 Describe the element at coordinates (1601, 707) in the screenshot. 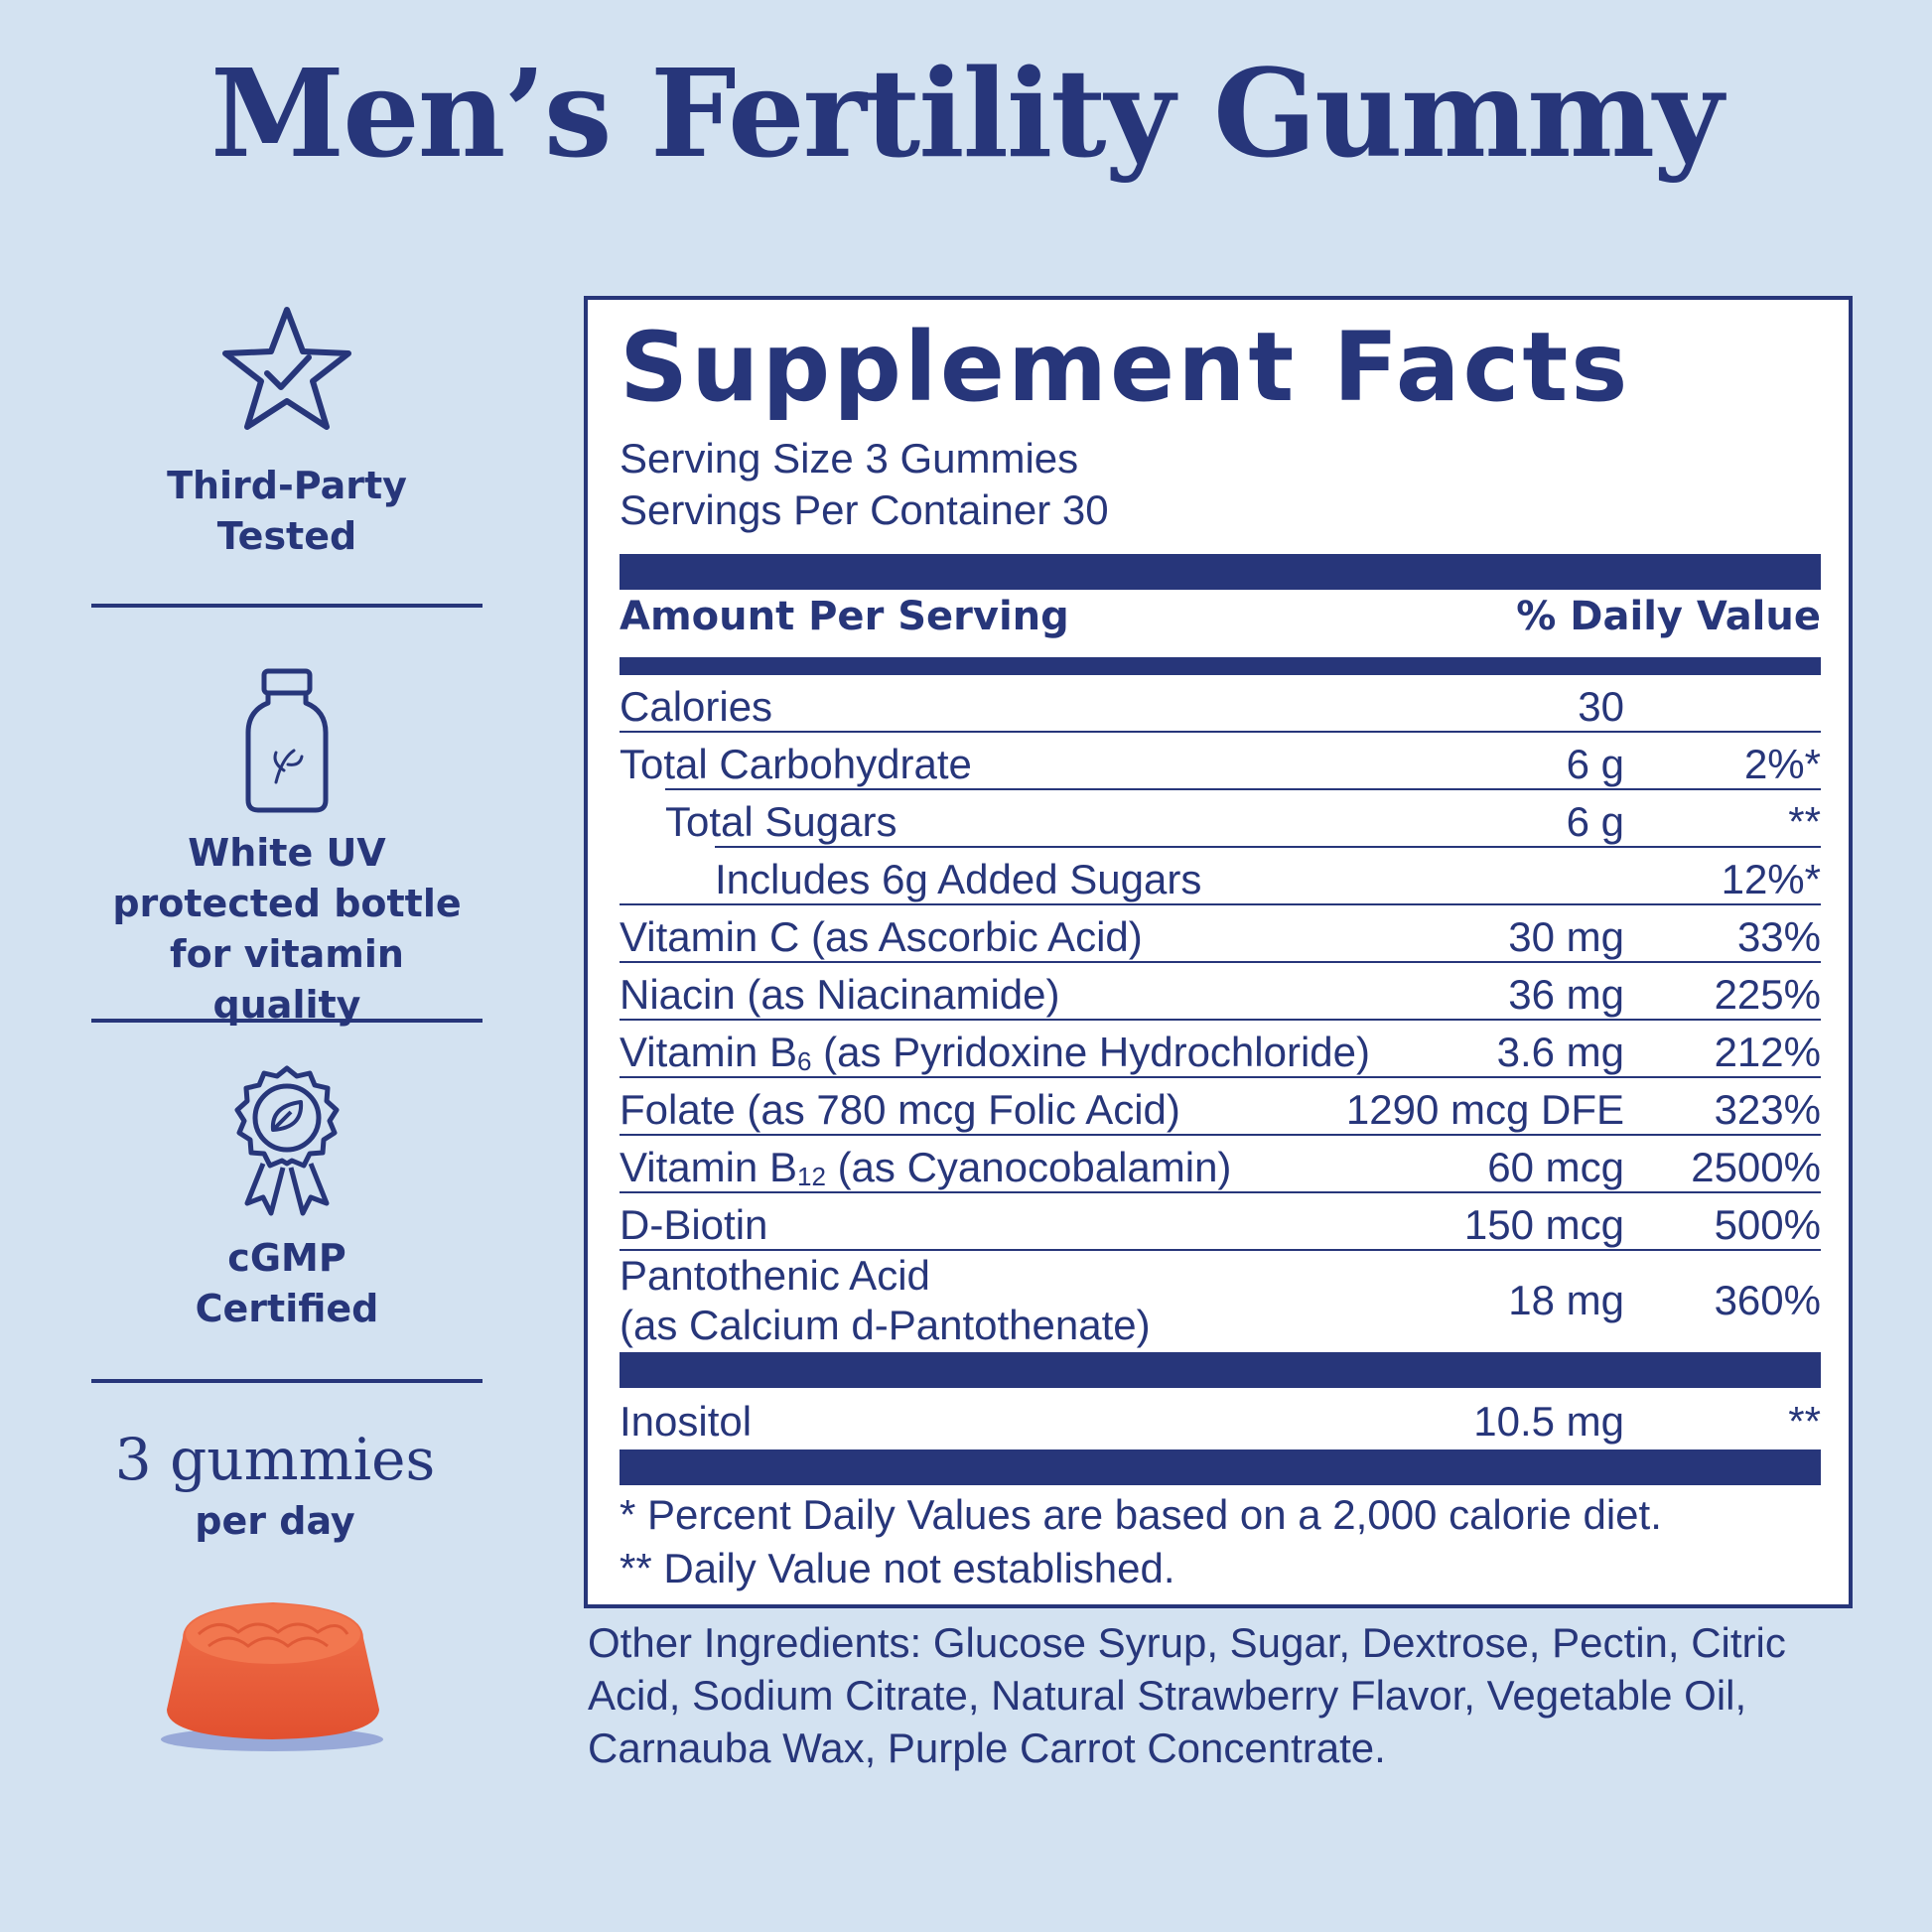

I see `nutrient-amount: 30` at that location.